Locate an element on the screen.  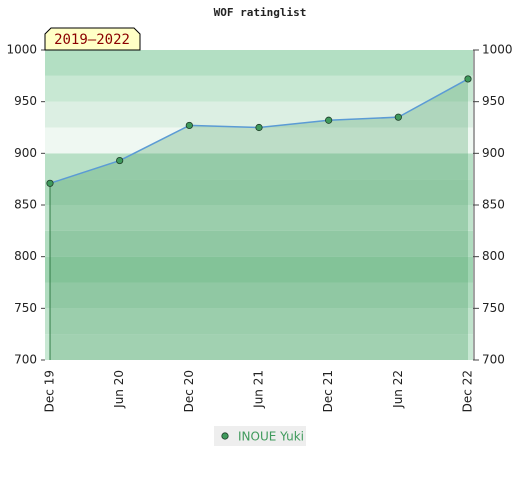
legend-box is located at coordinates (260, 436).